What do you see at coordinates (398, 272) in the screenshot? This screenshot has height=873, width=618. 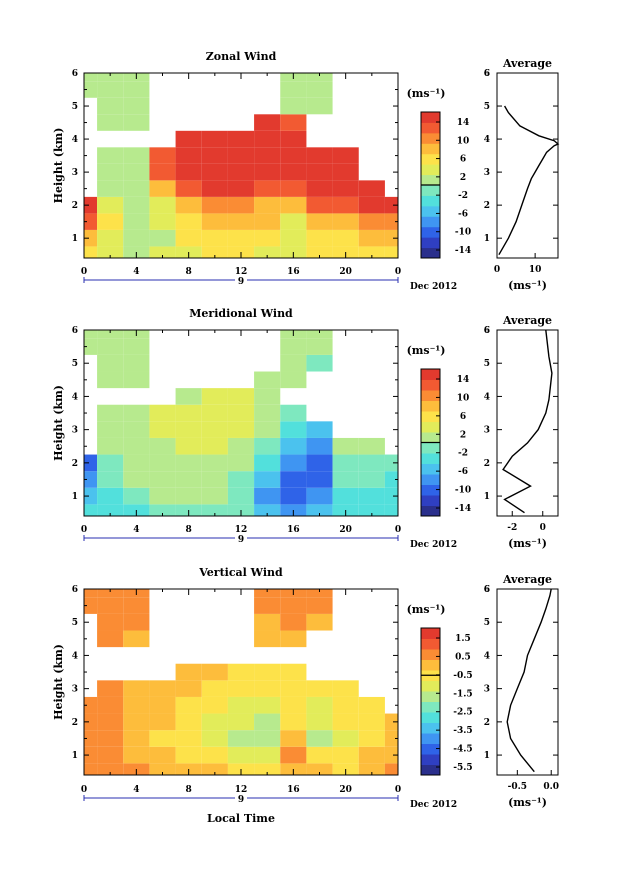 I see `xtick-label: 0` at bounding box center [398, 272].